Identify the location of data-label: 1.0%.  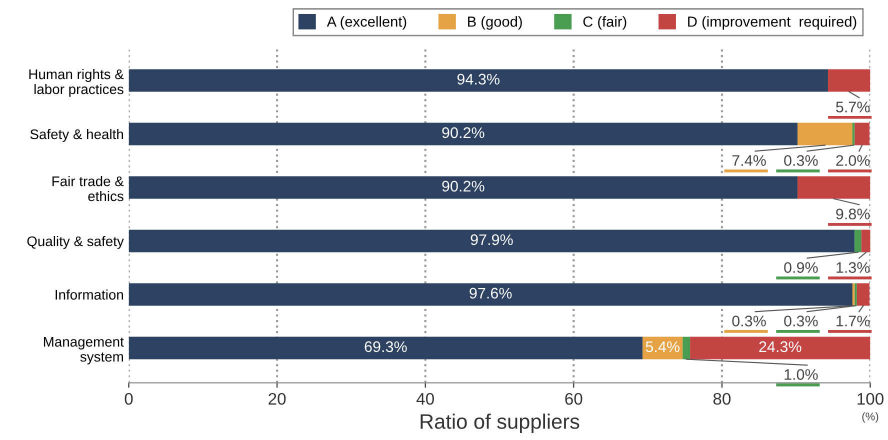
(801, 374).